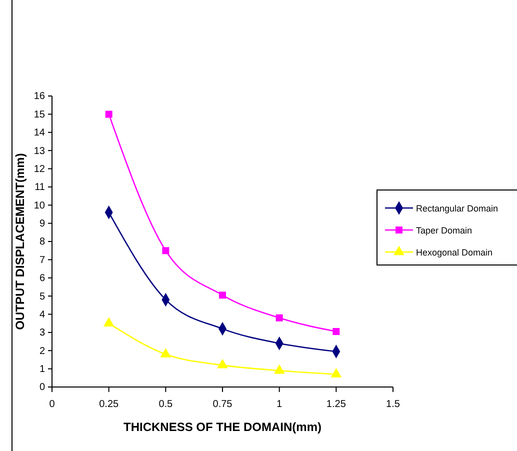 This screenshot has width=517, height=451. I want to click on y-tick-label: 6, so click(42, 278).